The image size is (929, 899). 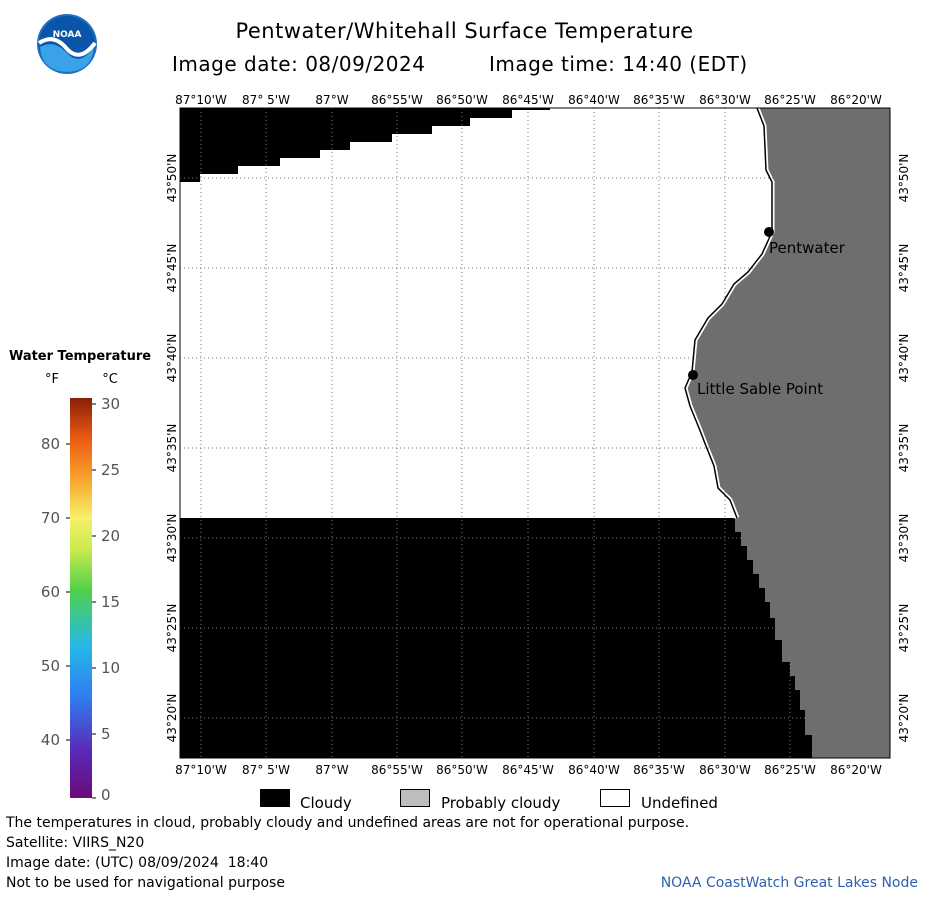 What do you see at coordinates (172, 358) in the screenshot?
I see `lat-tick-left: 43°40'N` at bounding box center [172, 358].